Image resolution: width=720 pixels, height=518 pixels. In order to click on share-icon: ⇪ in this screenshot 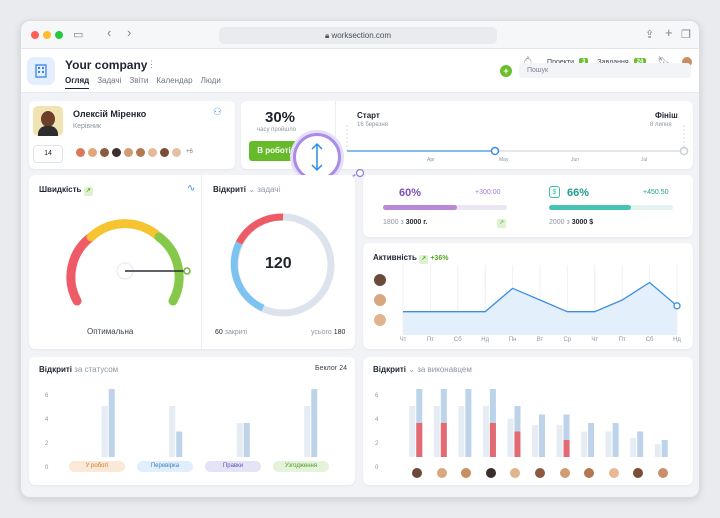, I will do `click(650, 35)`.